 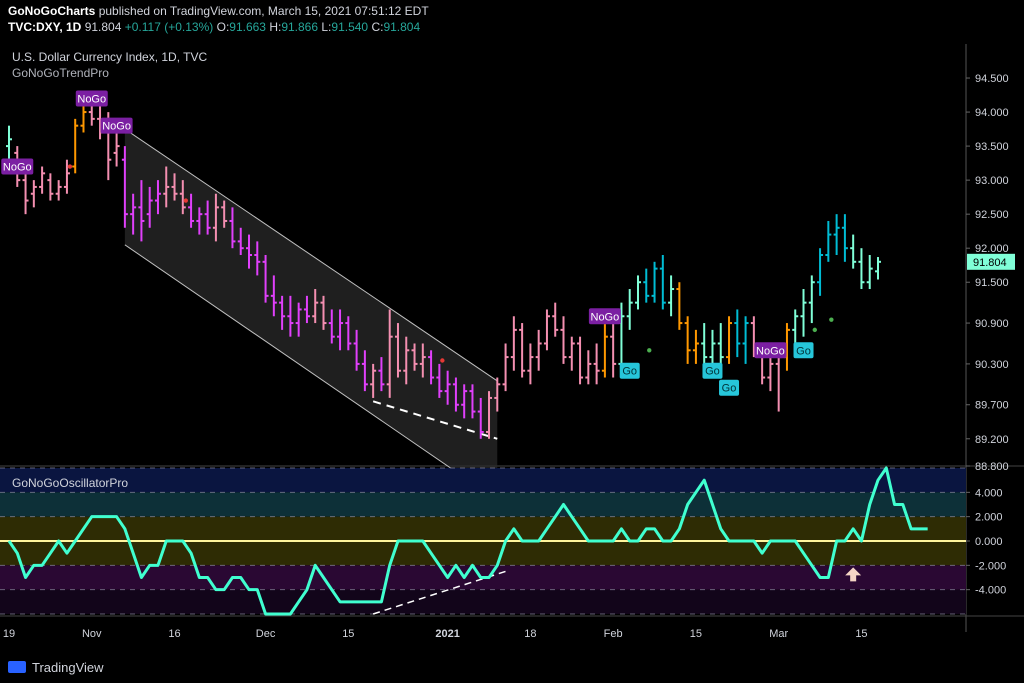 I want to click on dashed-support-line, so click(x=435, y=420).